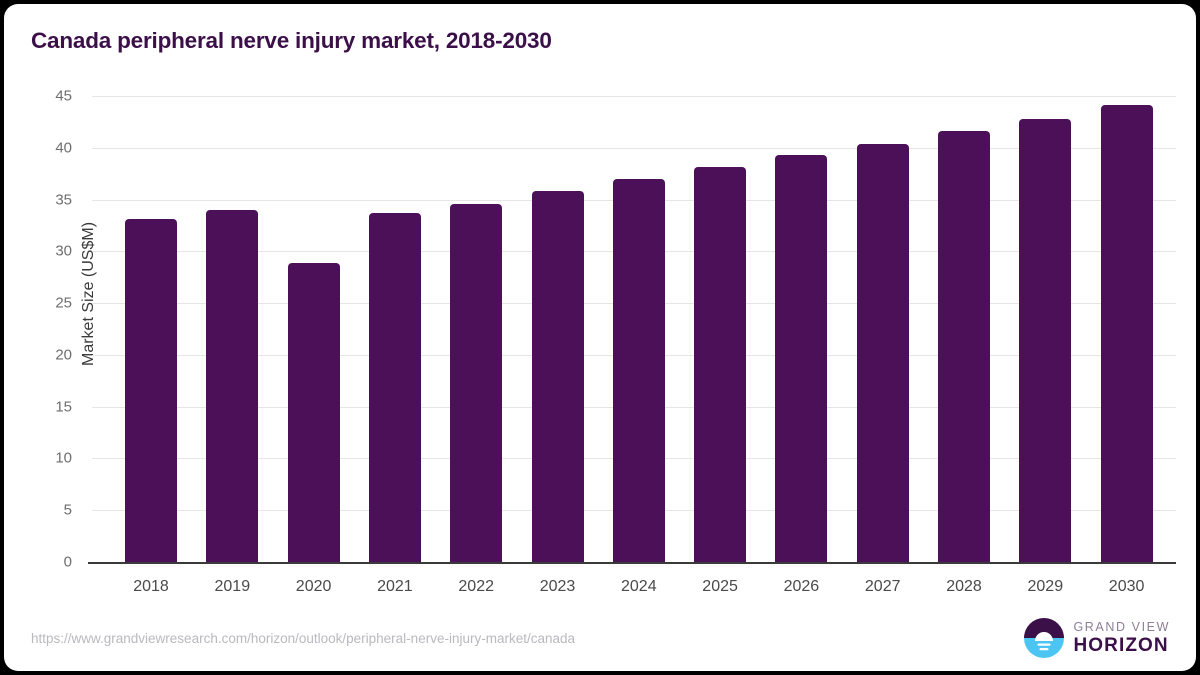  I want to click on bar-2020, so click(313, 412).